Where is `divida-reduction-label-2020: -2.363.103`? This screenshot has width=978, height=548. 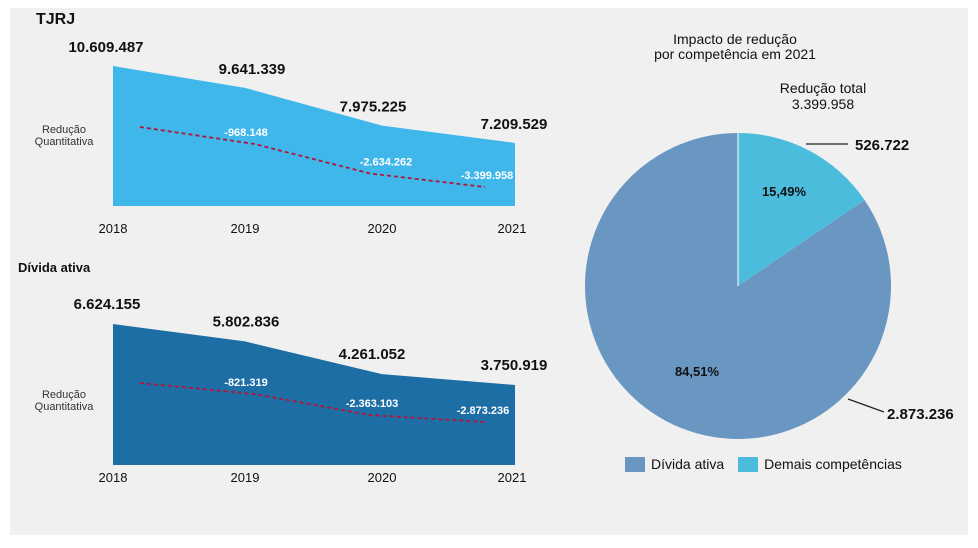
divida-reduction-label-2020: -2.363.103 is located at coordinates (372, 404).